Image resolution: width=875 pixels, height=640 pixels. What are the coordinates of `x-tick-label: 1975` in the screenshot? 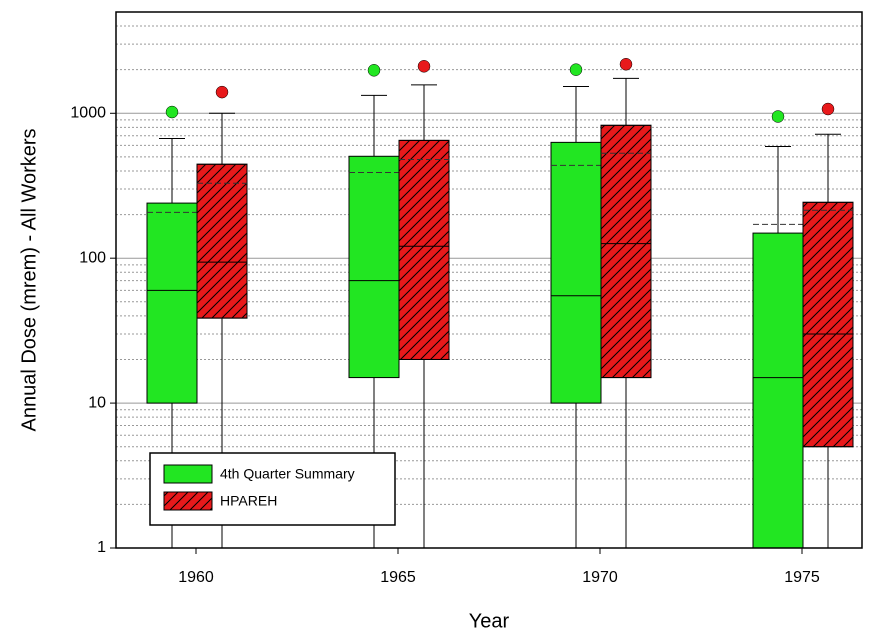 It's located at (802, 577).